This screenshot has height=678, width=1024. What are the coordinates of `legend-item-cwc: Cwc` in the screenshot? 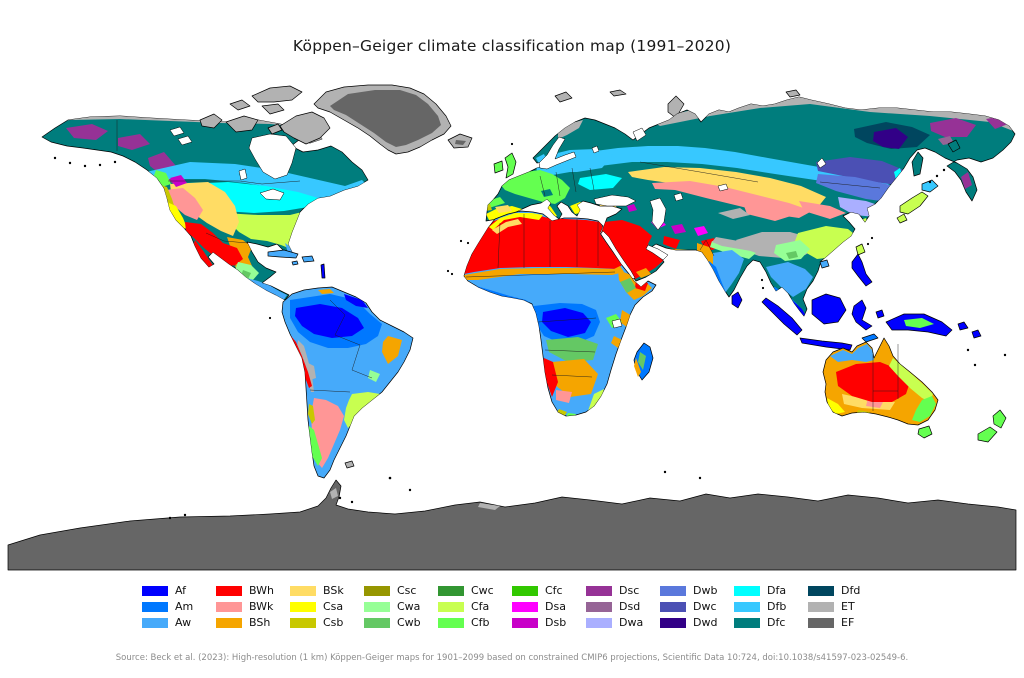 It's located at (475, 590).